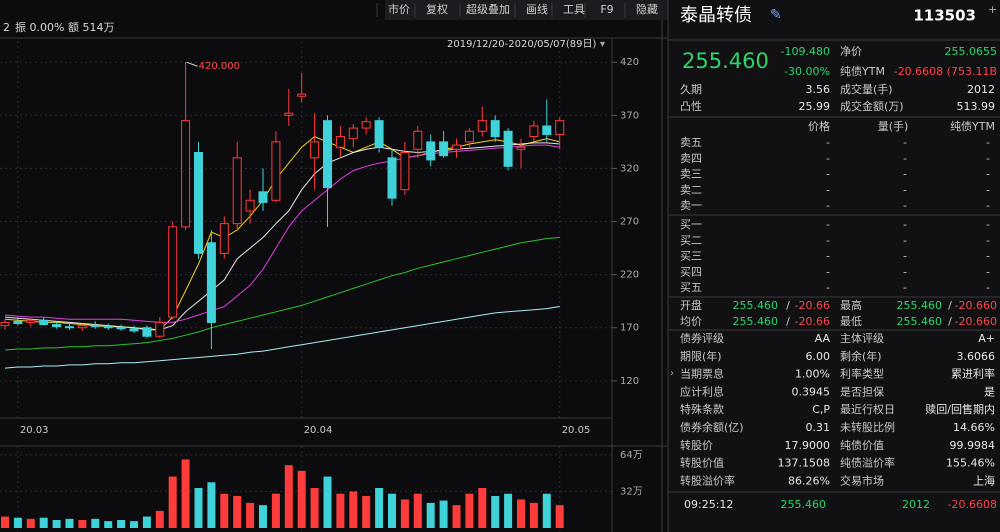 The width and height of the screenshot is (1000, 532). I want to click on detail-label: 纯债价值, so click(862, 445).